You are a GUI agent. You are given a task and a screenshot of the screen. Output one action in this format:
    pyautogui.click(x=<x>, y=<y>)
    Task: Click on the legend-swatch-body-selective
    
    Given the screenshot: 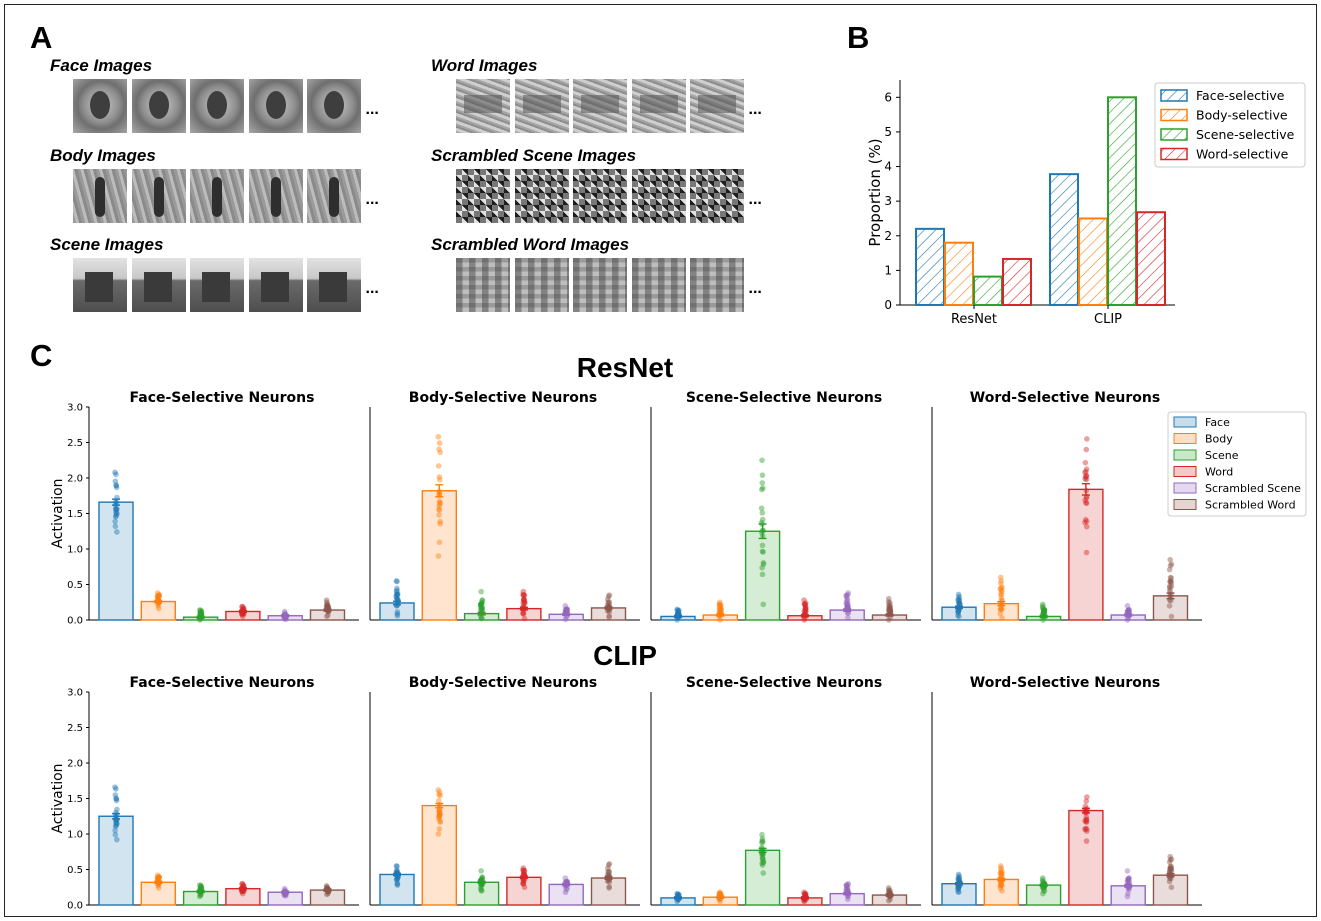 What is the action you would take?
    pyautogui.click(x=1174, y=115)
    